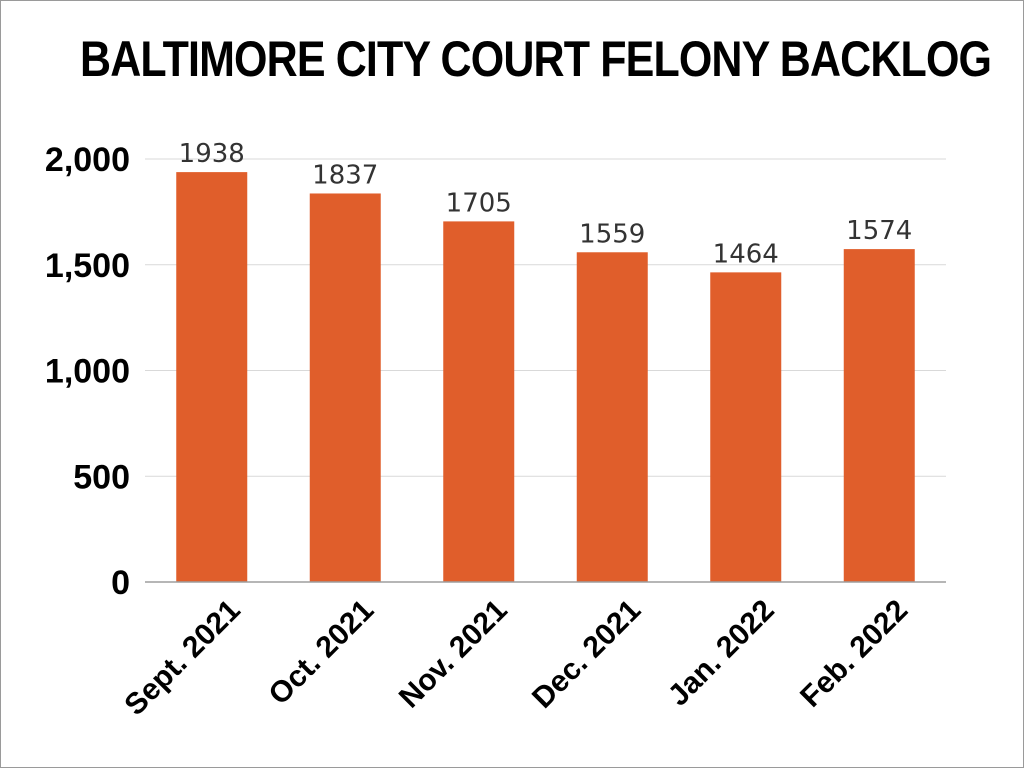  I want to click on data-label: 1837, so click(345, 175).